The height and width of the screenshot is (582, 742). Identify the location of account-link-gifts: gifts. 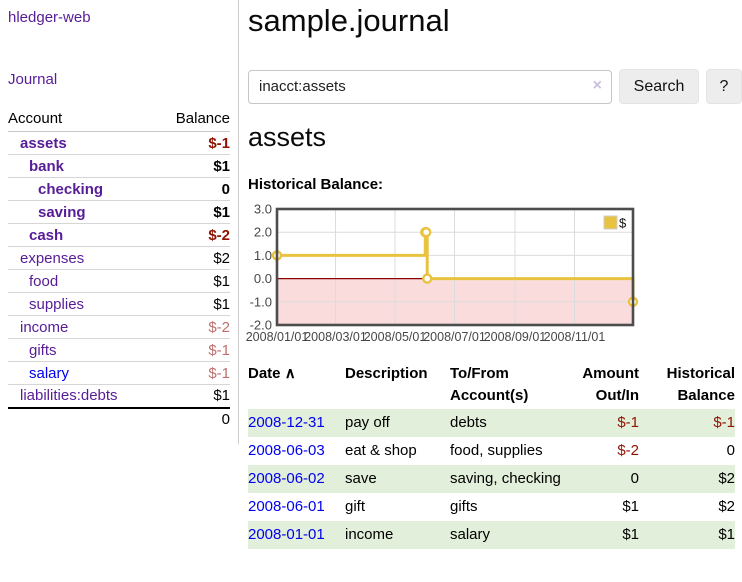
(43, 350).